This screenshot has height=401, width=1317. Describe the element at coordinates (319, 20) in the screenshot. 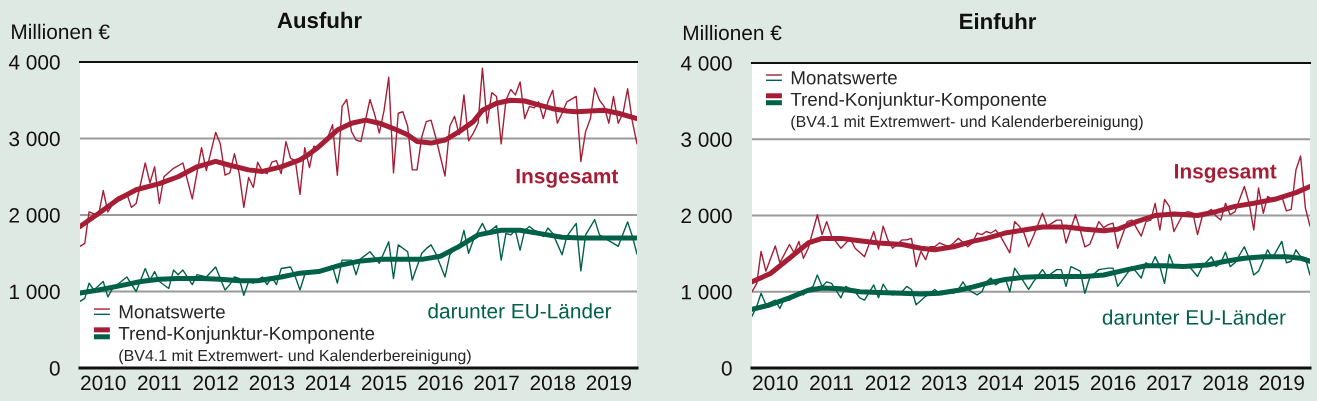

I see `chart-title: Ausfuhr` at that location.